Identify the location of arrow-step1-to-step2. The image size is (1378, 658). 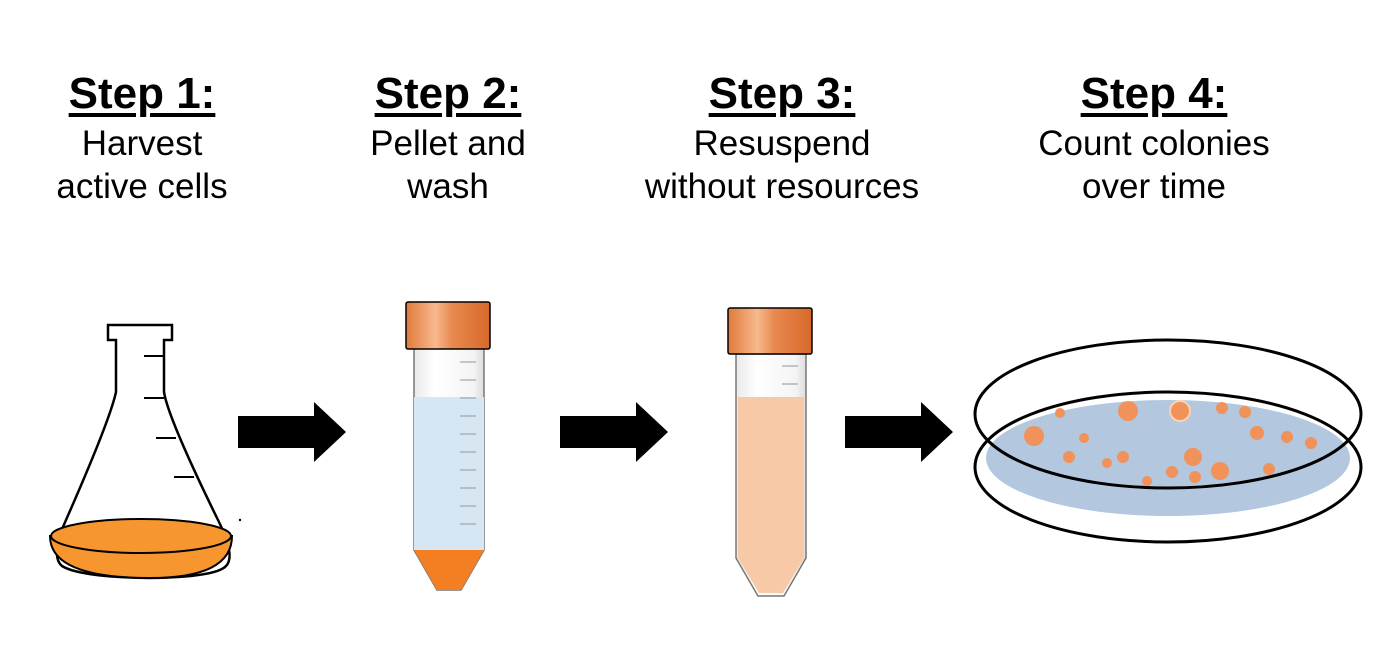
(292, 432).